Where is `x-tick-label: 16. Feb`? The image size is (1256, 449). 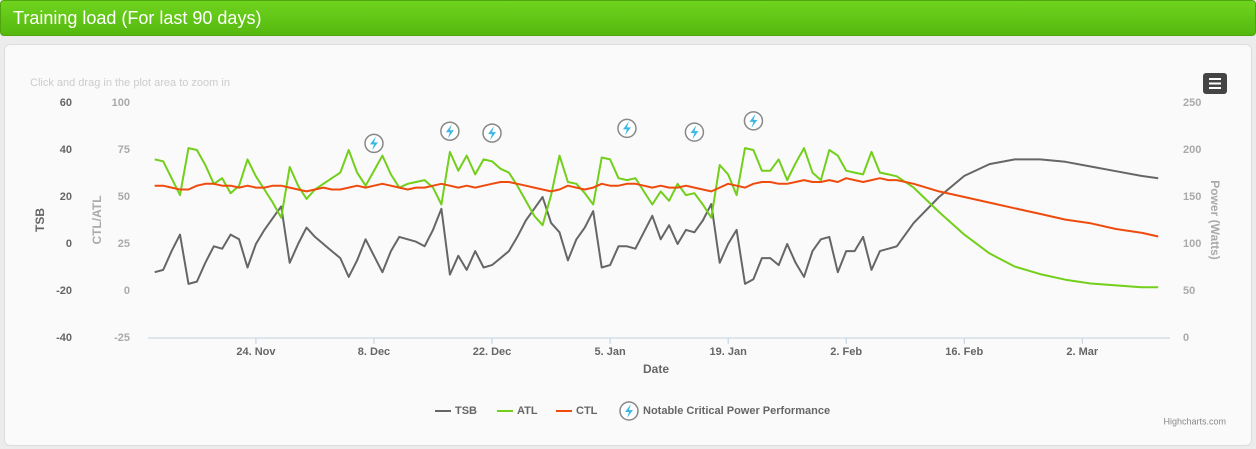
x-tick-label: 16. Feb is located at coordinates (964, 352).